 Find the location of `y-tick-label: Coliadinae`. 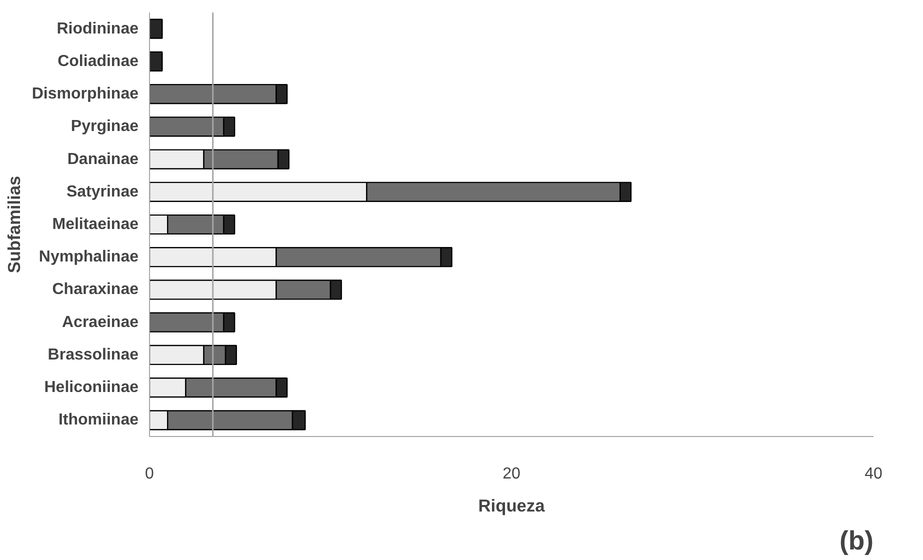

y-tick-label: Coliadinae is located at coordinates (98, 61).